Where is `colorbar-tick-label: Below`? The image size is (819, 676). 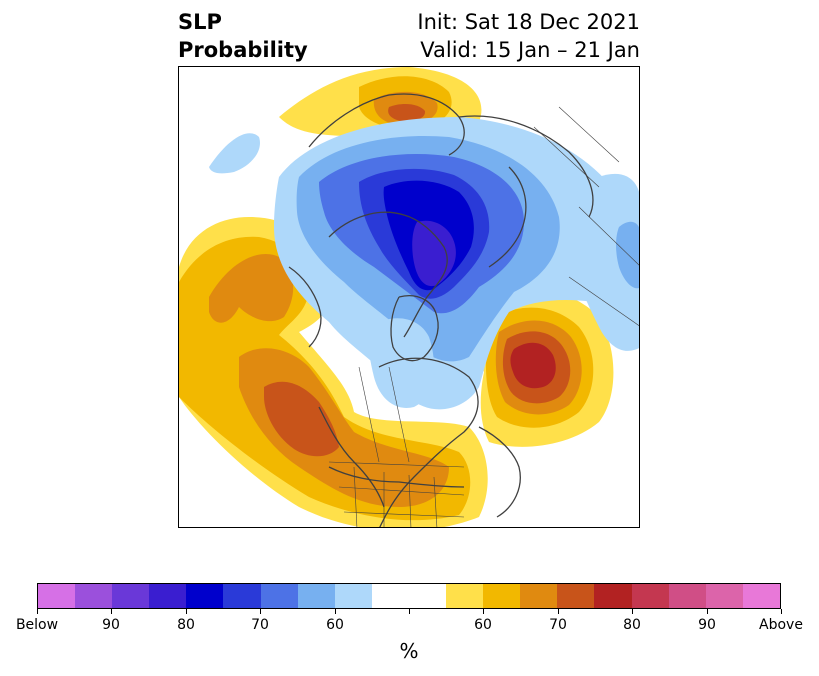
colorbar-tick-label: Below is located at coordinates (37, 625).